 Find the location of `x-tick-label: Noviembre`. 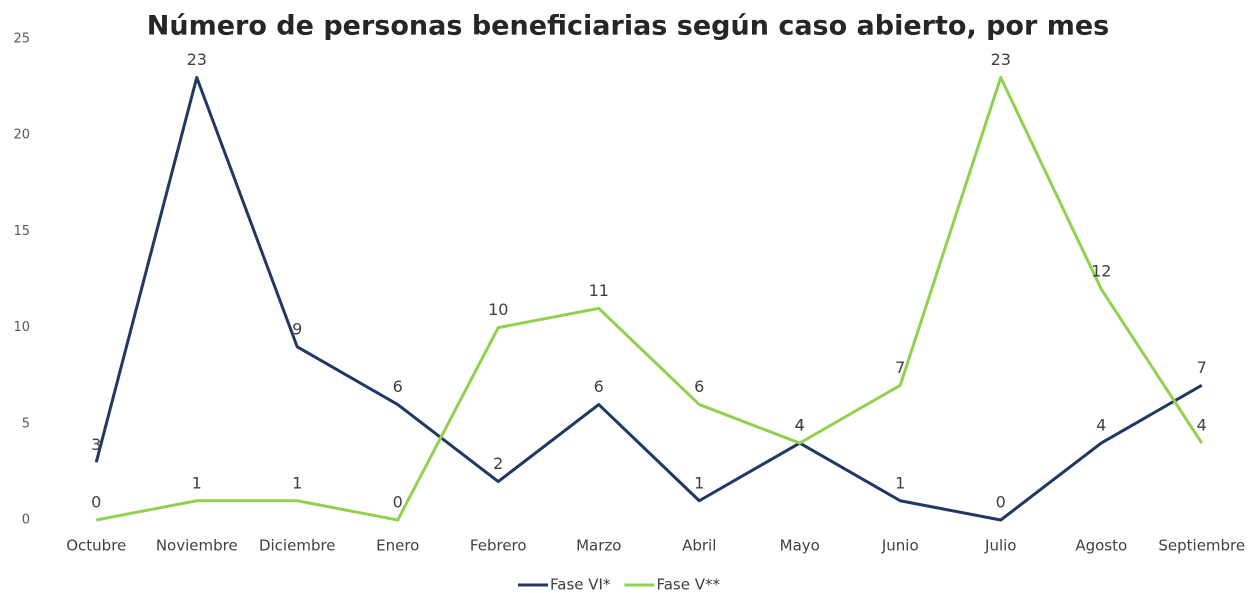

x-tick-label: Noviembre is located at coordinates (197, 546).